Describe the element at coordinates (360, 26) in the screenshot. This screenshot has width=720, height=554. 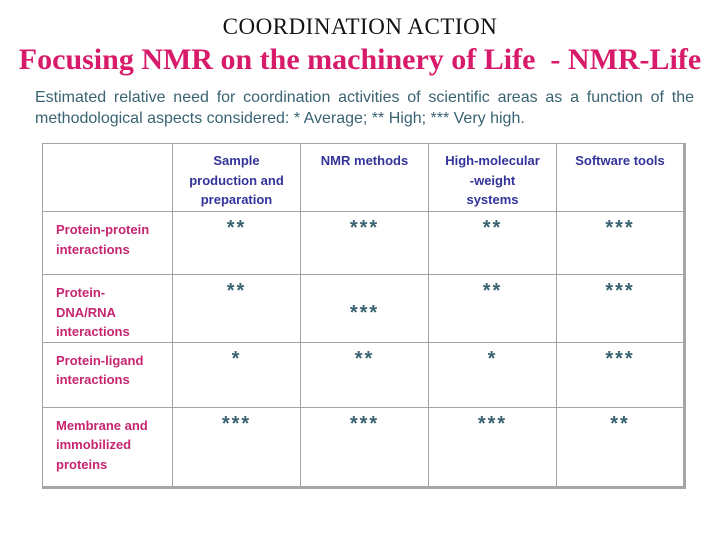
I see `kicker-heading: COORDINATION ACTION` at that location.